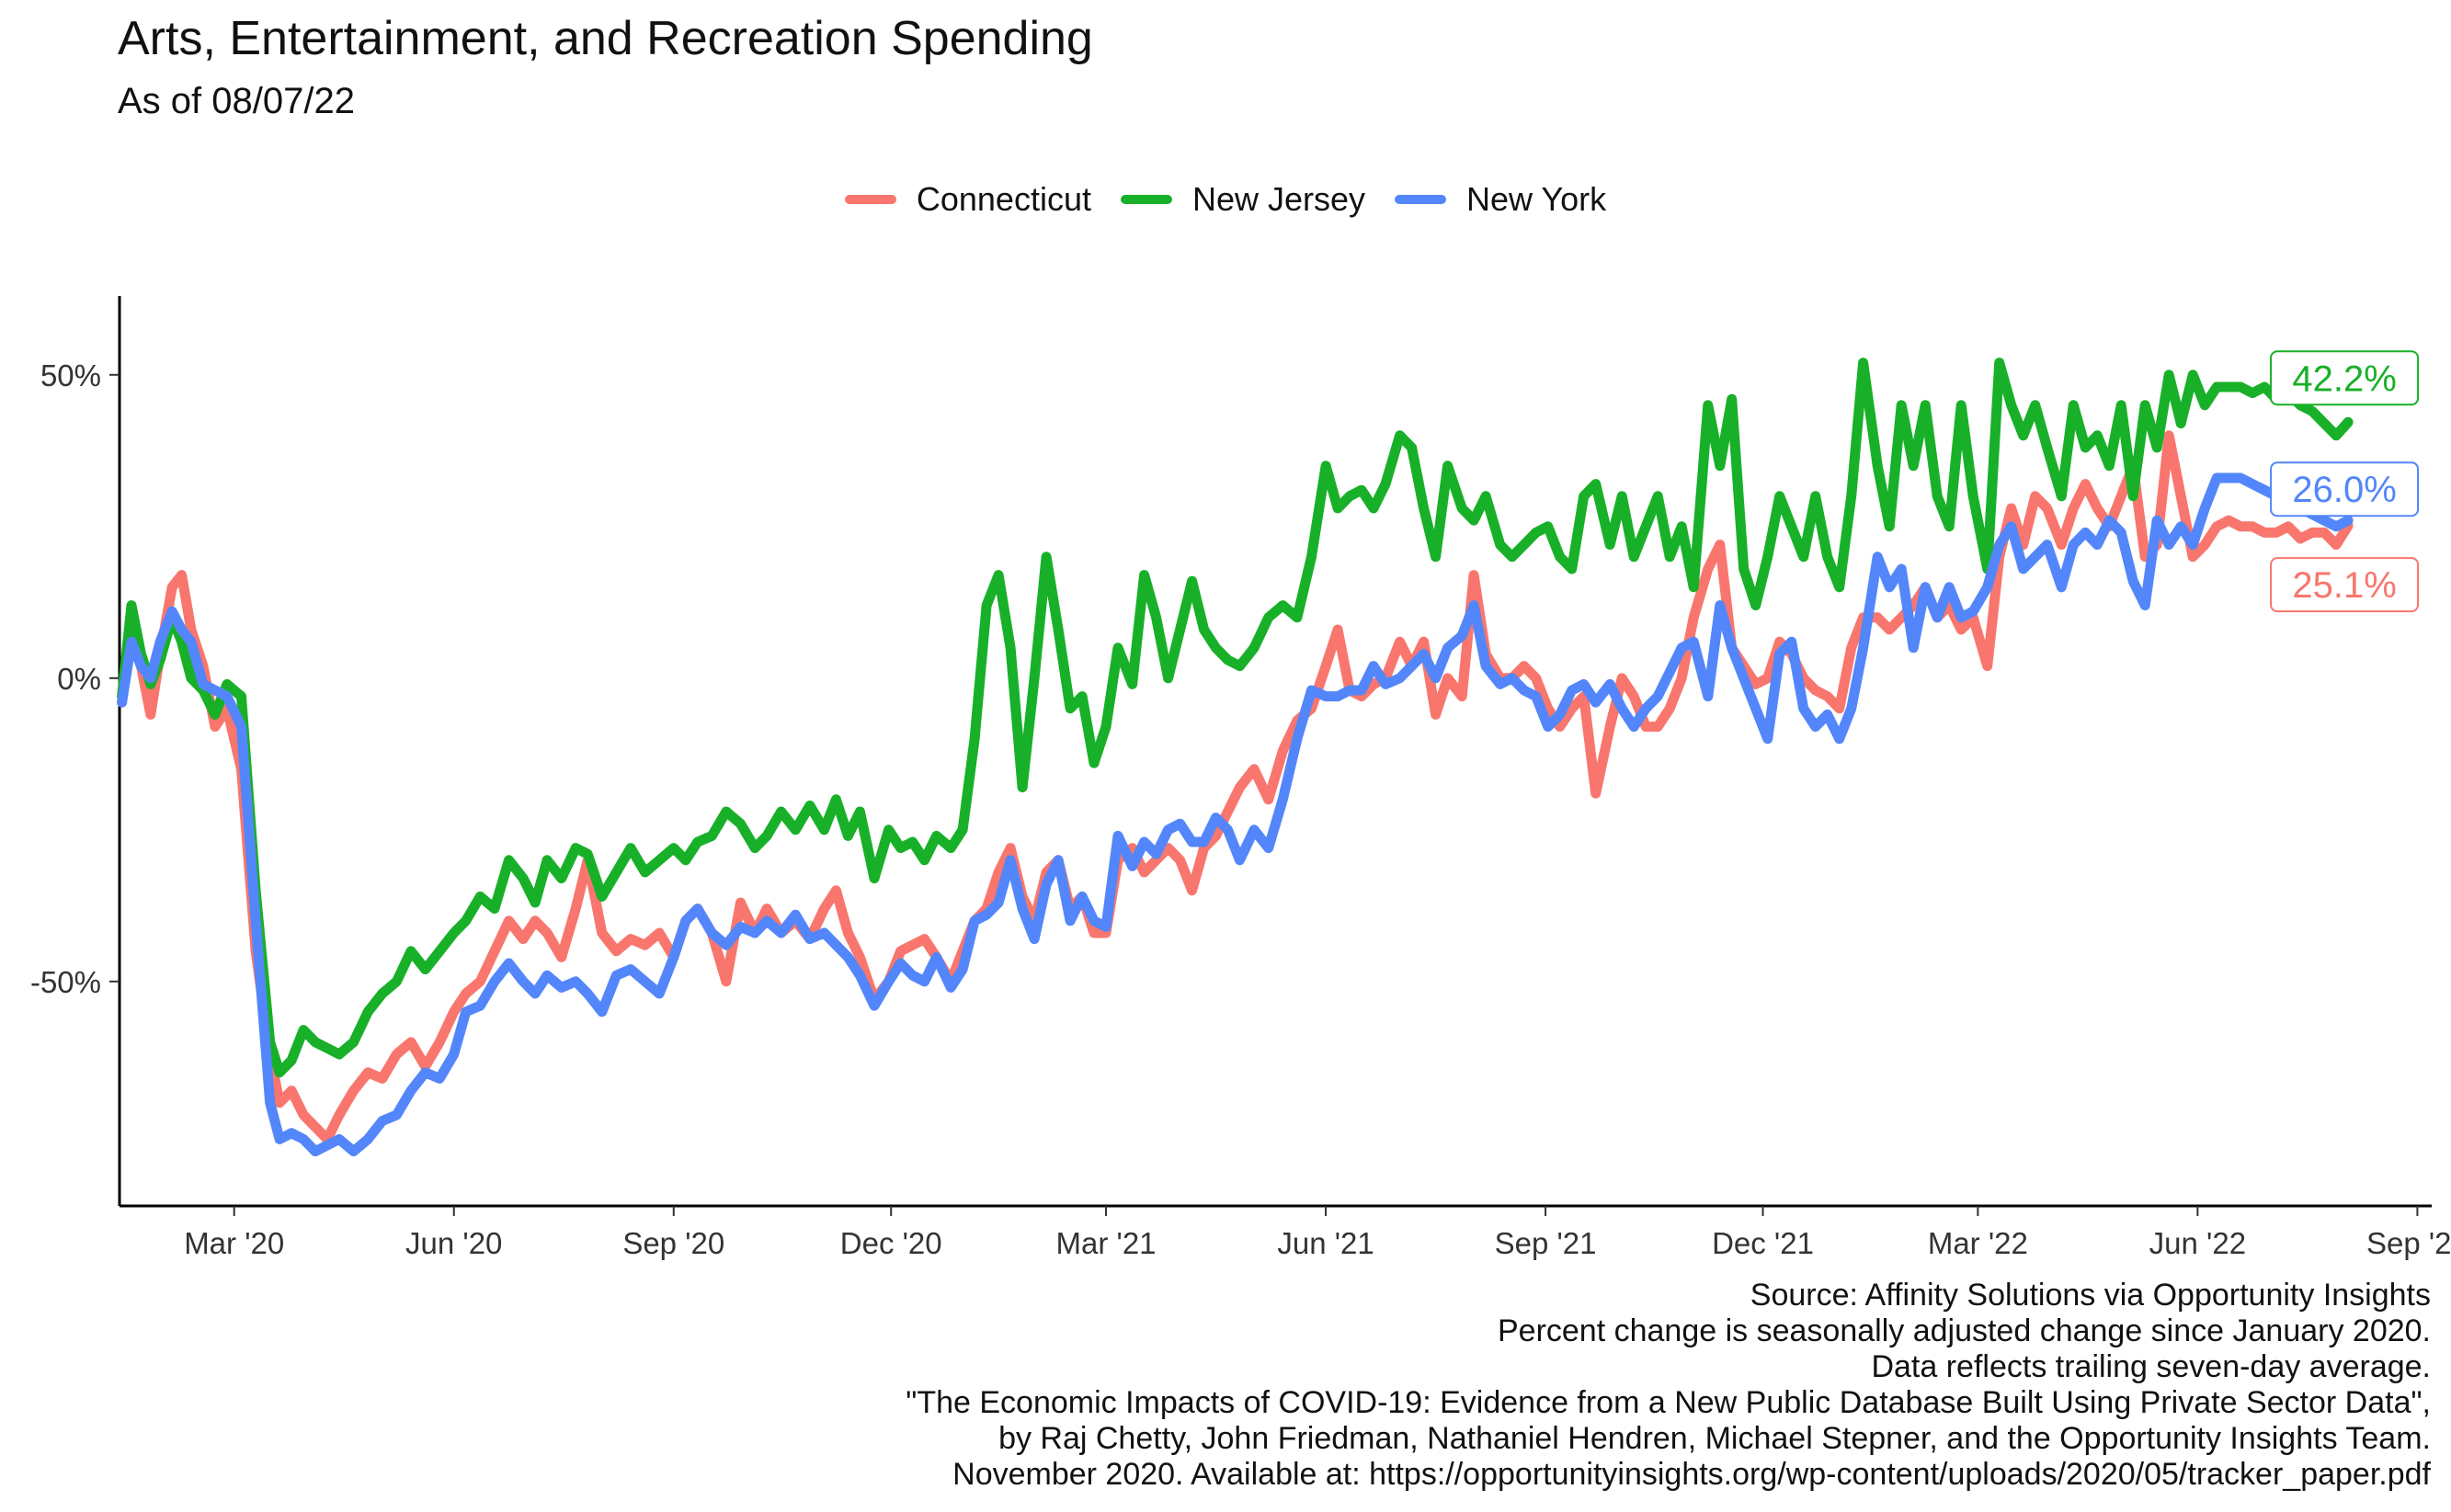  Describe the element at coordinates (2408, 1243) in the screenshot. I see `x-tick-label: Sep '22` at that location.